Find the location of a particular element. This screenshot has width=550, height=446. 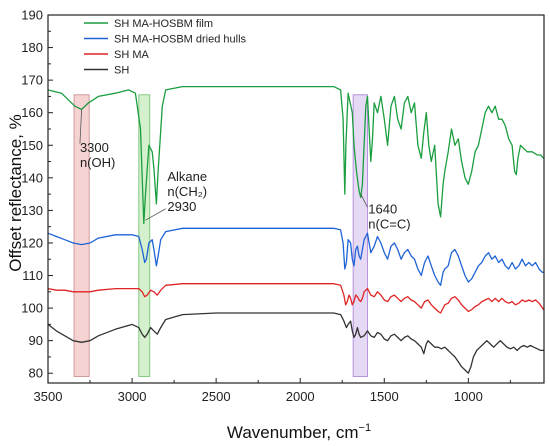

y-tick-label: 110 is located at coordinates (32, 275).